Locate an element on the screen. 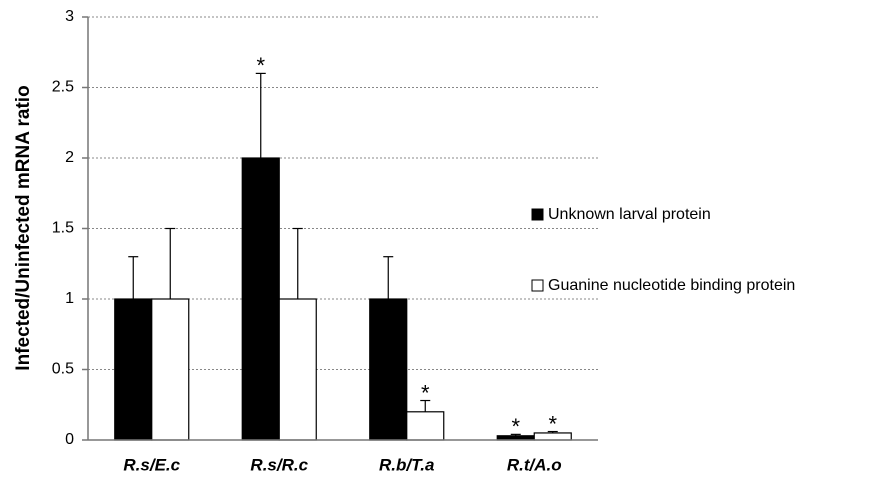 This screenshot has height=487, width=875. x-tick-label: R.b/T.a is located at coordinates (406, 464).